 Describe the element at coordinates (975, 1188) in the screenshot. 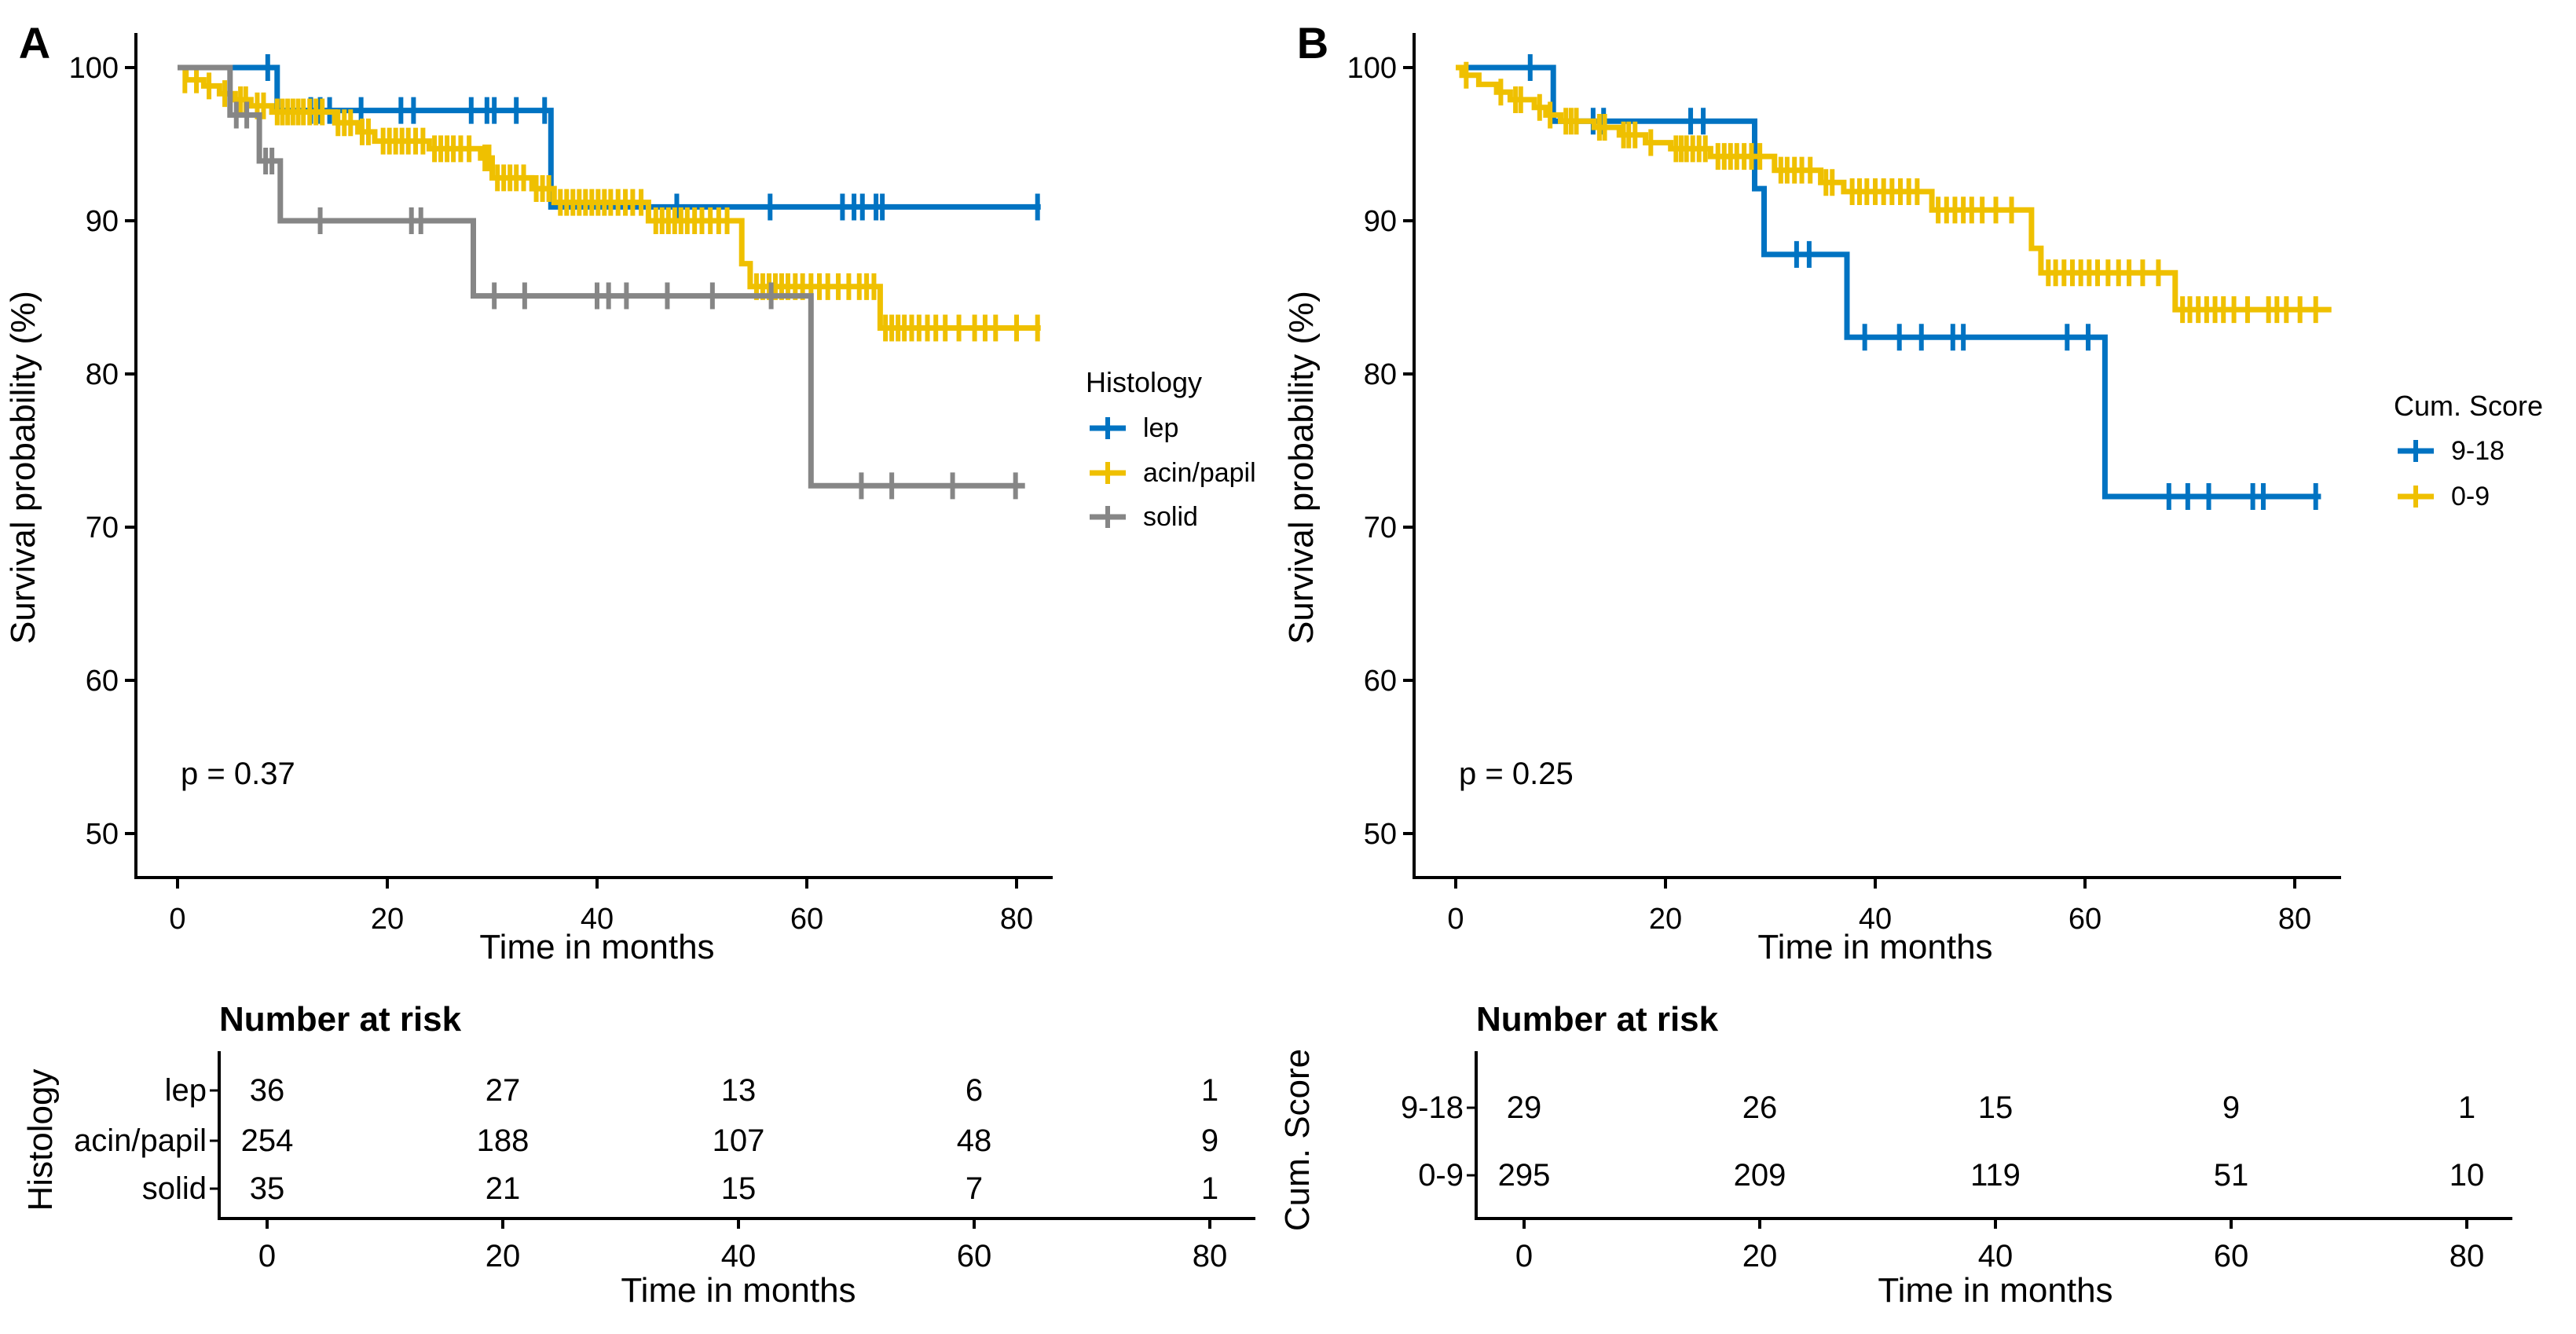

I see `panel-A-risk-count-solid-60: 7` at that location.